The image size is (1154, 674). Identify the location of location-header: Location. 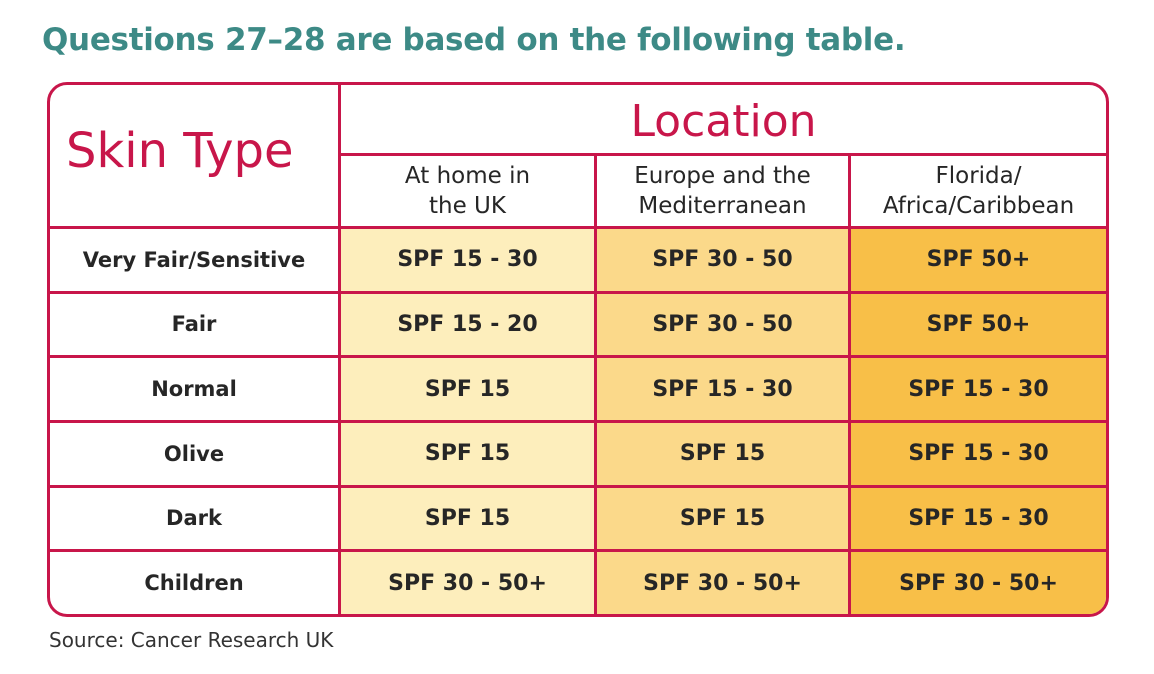
(722, 119).